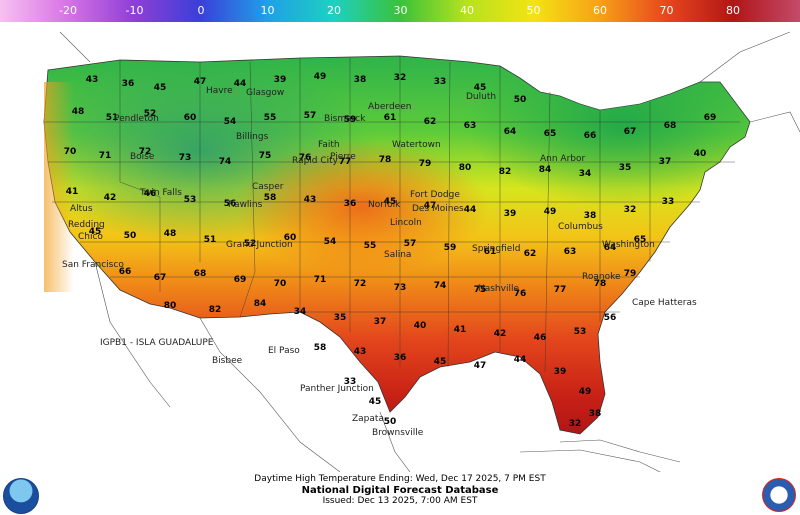  Describe the element at coordinates (585, 392) in the screenshot. I see `temperature-value: 49` at that location.